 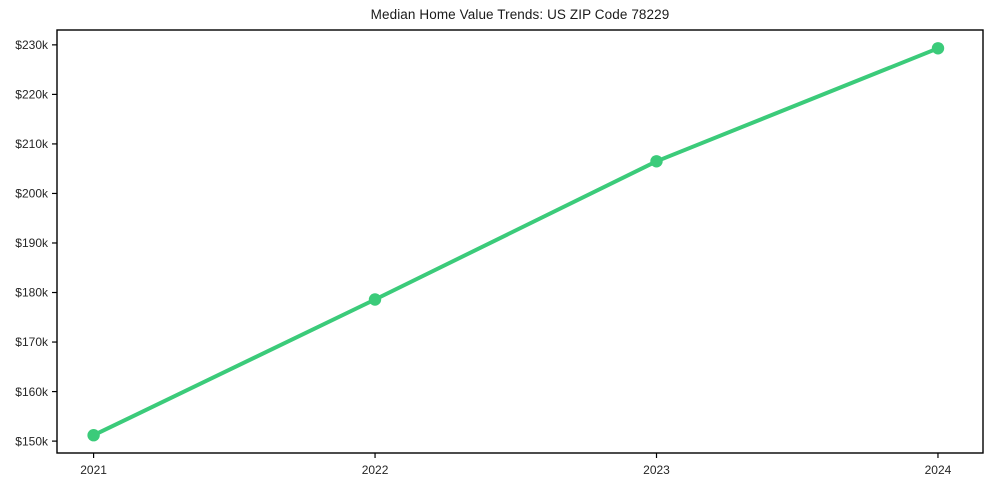 I want to click on y-tick-label: $220k, so click(x=32, y=95).